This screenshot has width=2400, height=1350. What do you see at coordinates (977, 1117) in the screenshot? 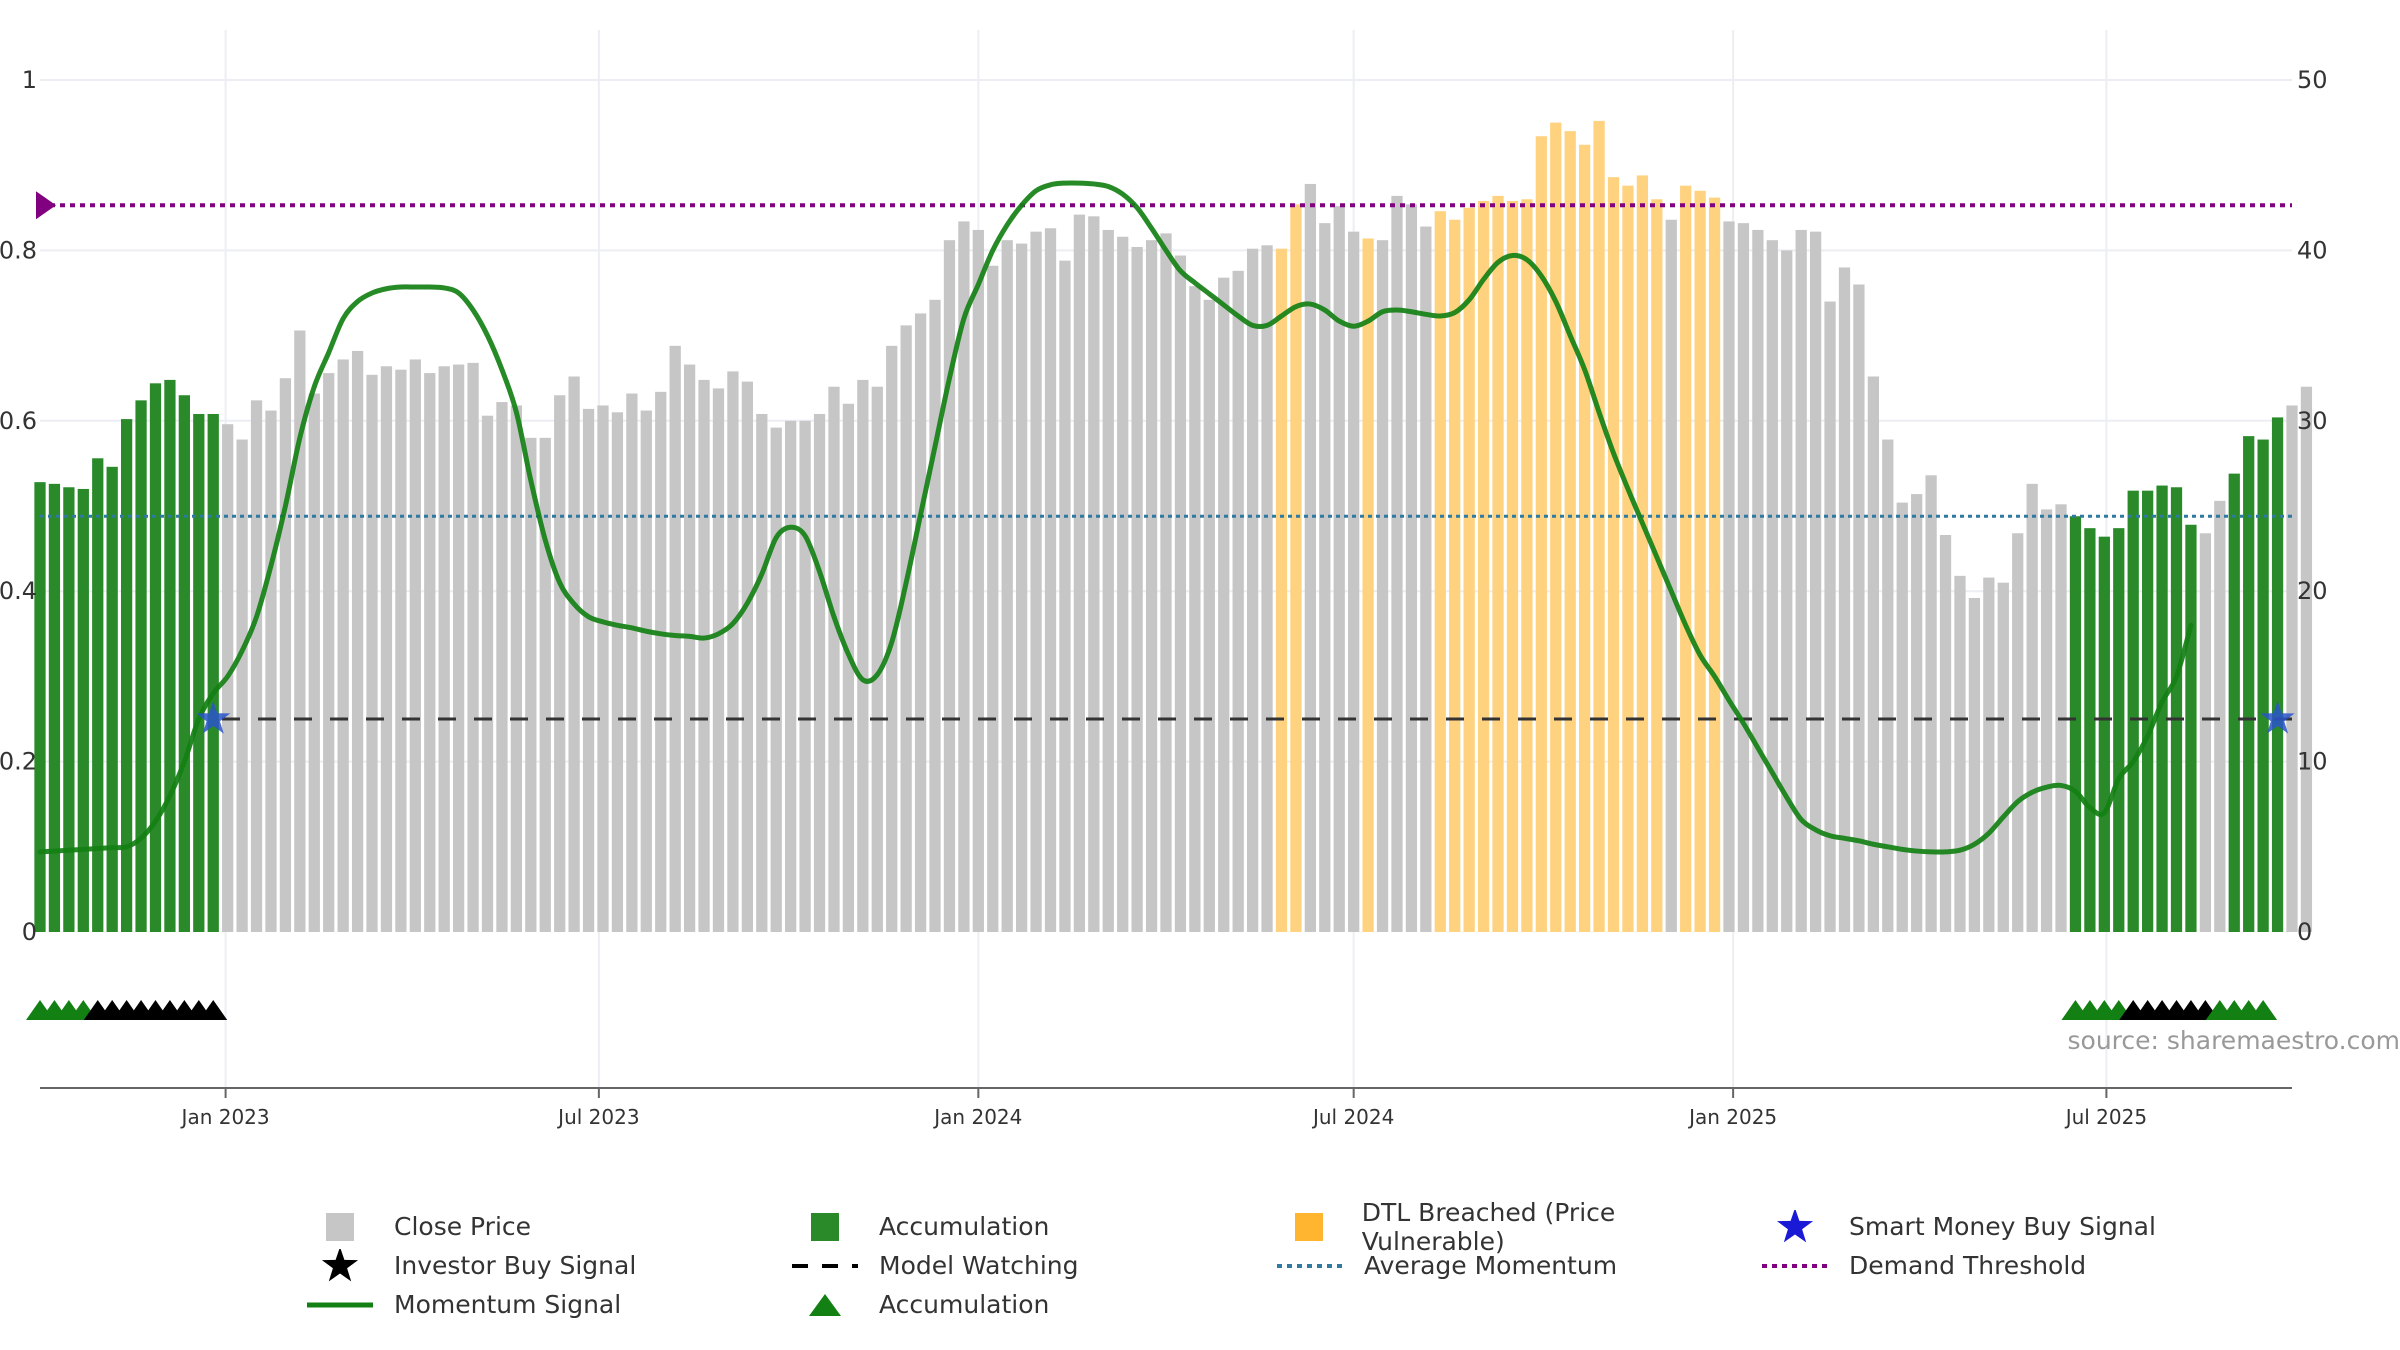
I see `x-tick-label-2: Jan 2024` at bounding box center [977, 1117].